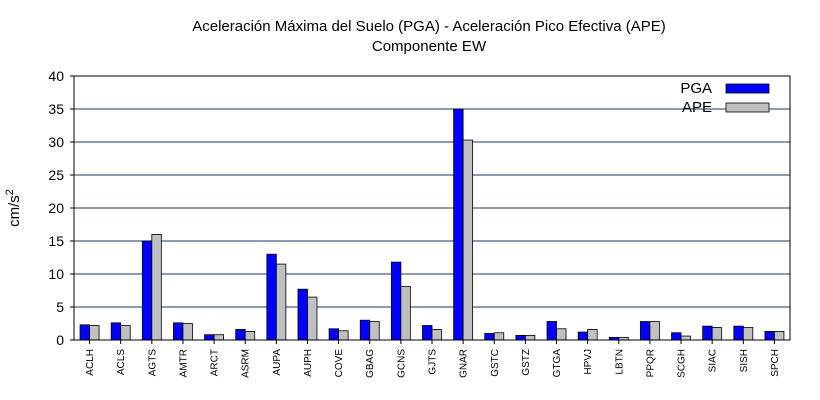  I want to click on bar-ape-aclh, so click(94, 333).